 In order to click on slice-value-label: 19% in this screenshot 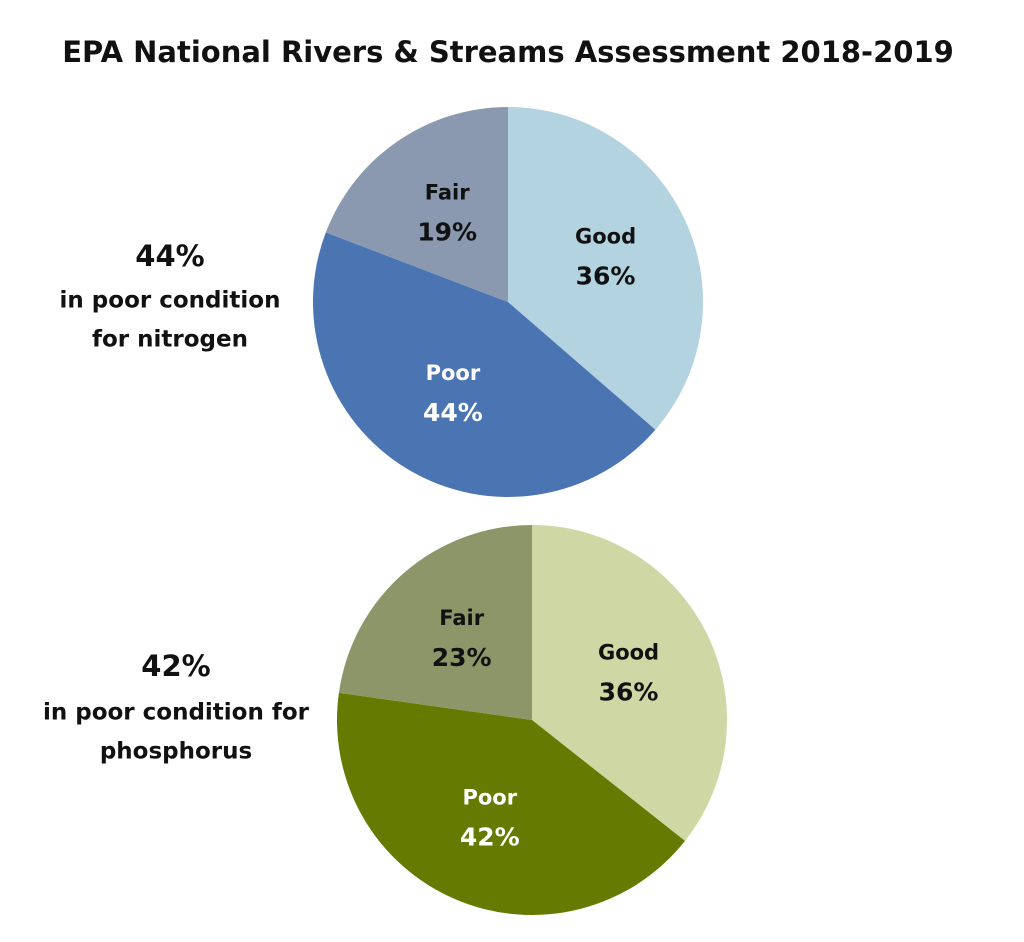, I will do `click(447, 232)`.